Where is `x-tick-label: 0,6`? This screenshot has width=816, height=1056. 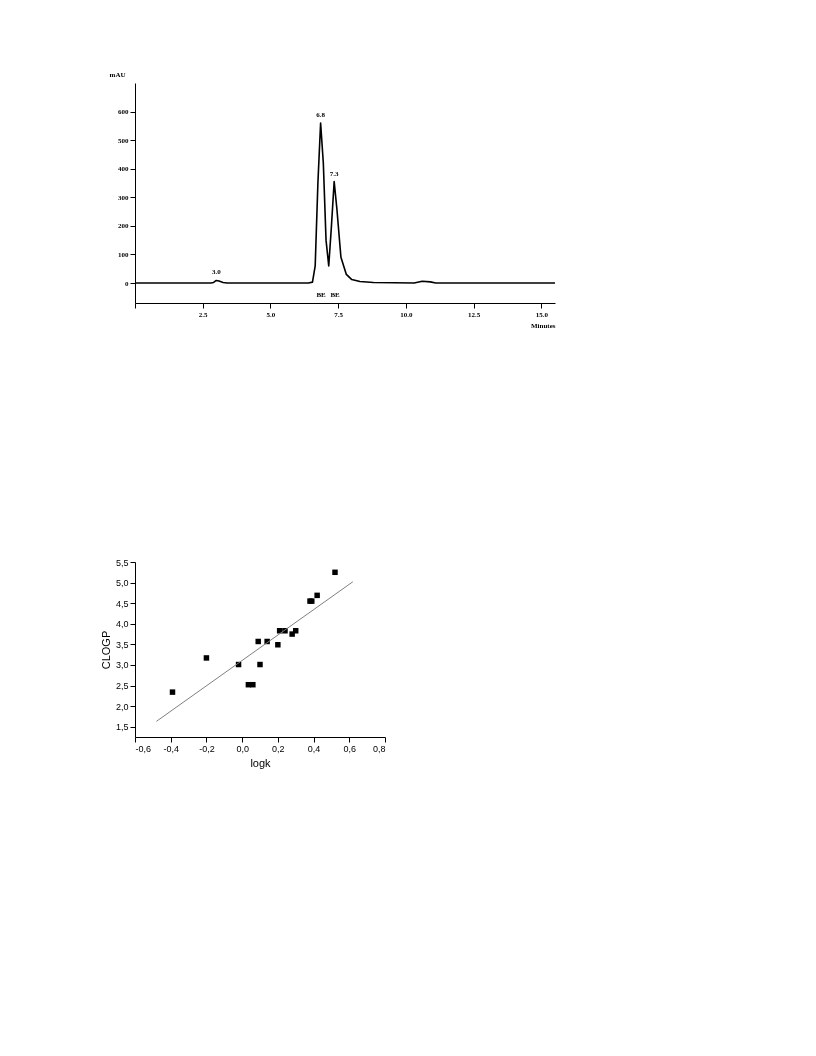 x-tick-label: 0,6 is located at coordinates (350, 748).